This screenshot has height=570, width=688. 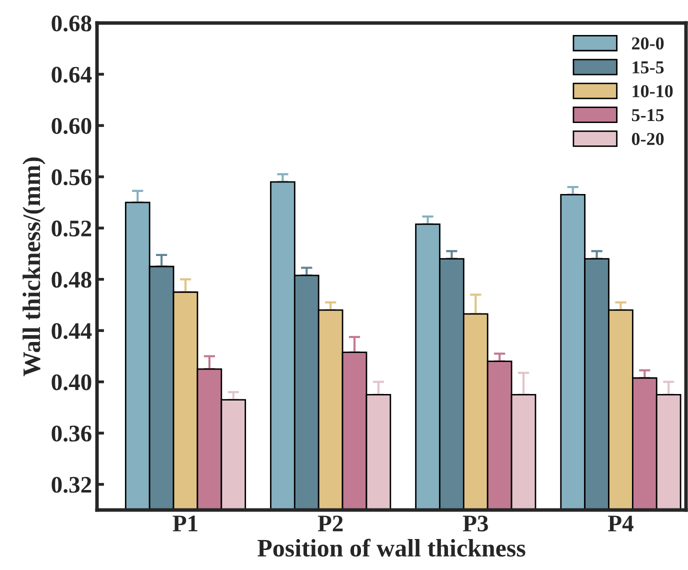 I want to click on y-tick-label: 0.40, so click(x=72, y=382).